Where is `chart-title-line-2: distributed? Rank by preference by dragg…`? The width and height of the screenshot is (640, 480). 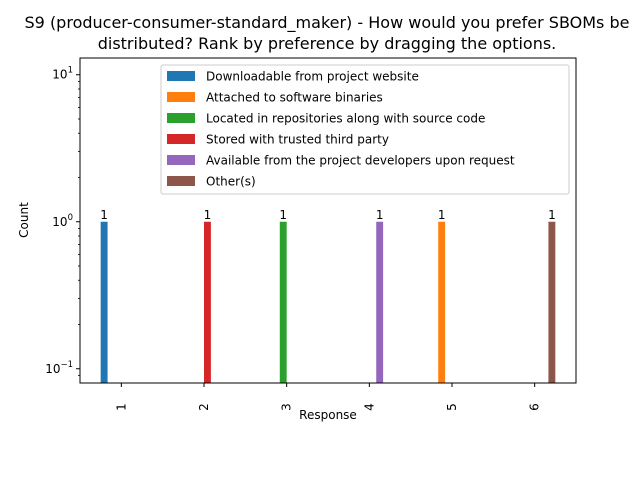
chart-title-line-2: distributed? Rank by preference by dragg… is located at coordinates (327, 43).